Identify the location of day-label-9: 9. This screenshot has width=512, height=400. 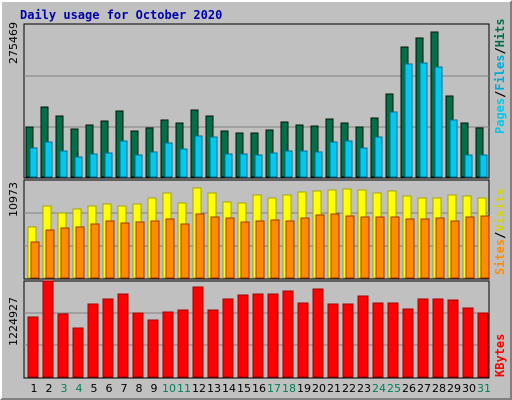
(154, 388).